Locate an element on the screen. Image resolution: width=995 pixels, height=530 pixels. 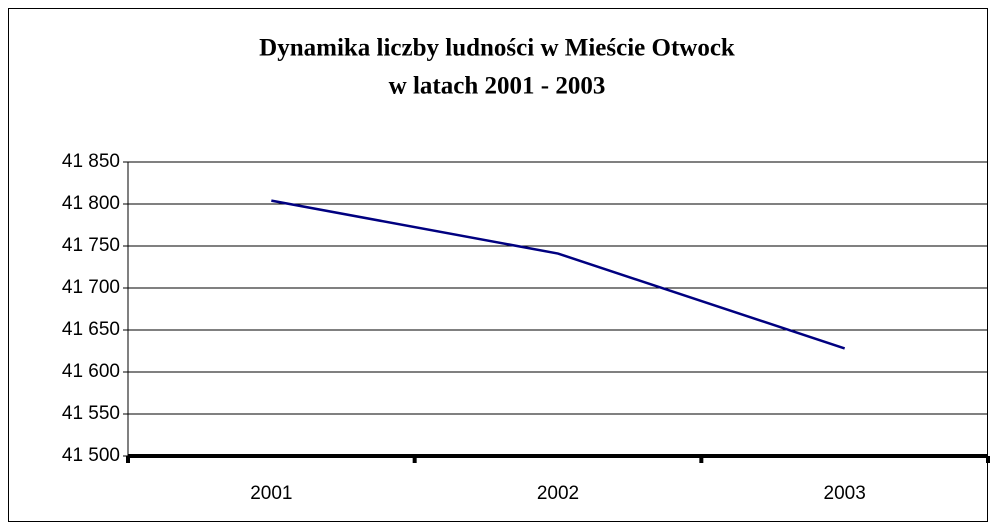
y-tick-label: 41 650 is located at coordinates (91, 329).